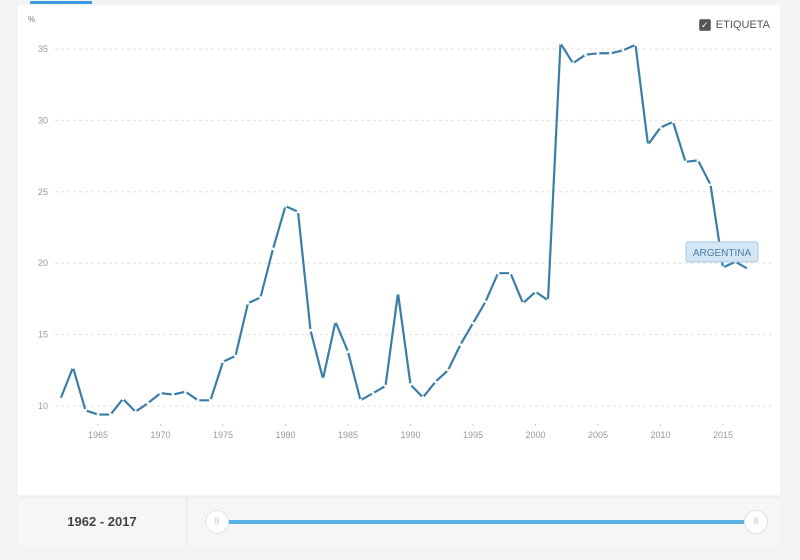 The height and width of the screenshot is (560, 800). What do you see at coordinates (491, 522) in the screenshot?
I see `slider-track` at bounding box center [491, 522].